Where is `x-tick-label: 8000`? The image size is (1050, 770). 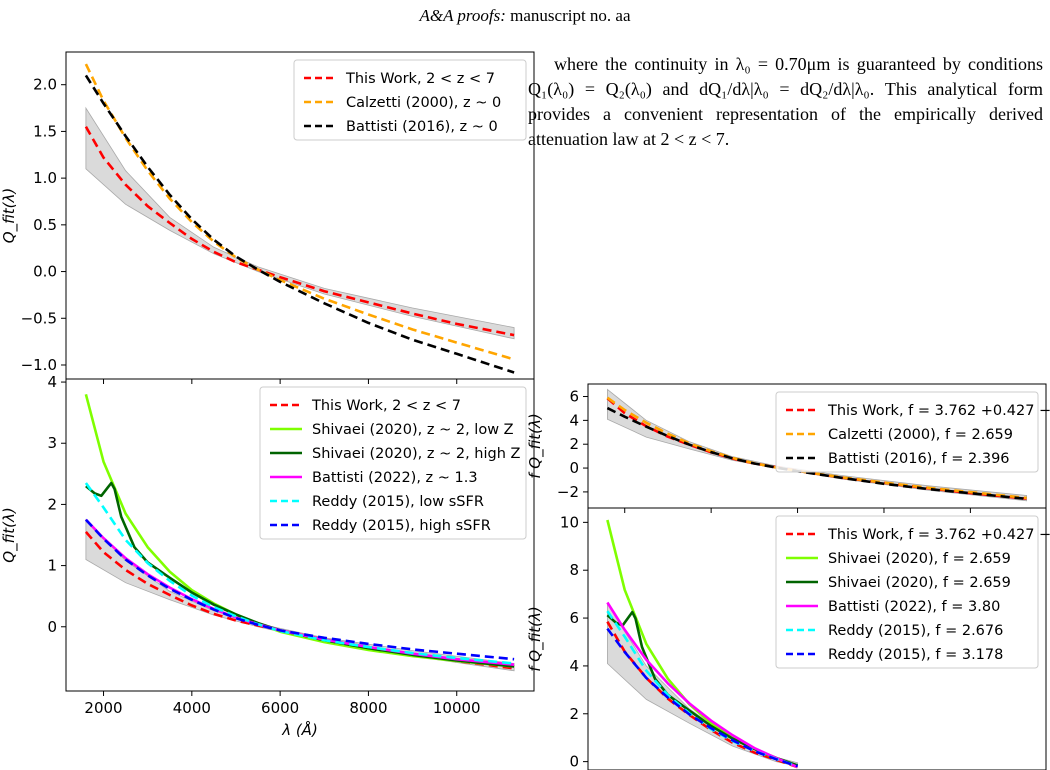 x-tick-label: 8000 is located at coordinates (368, 708).